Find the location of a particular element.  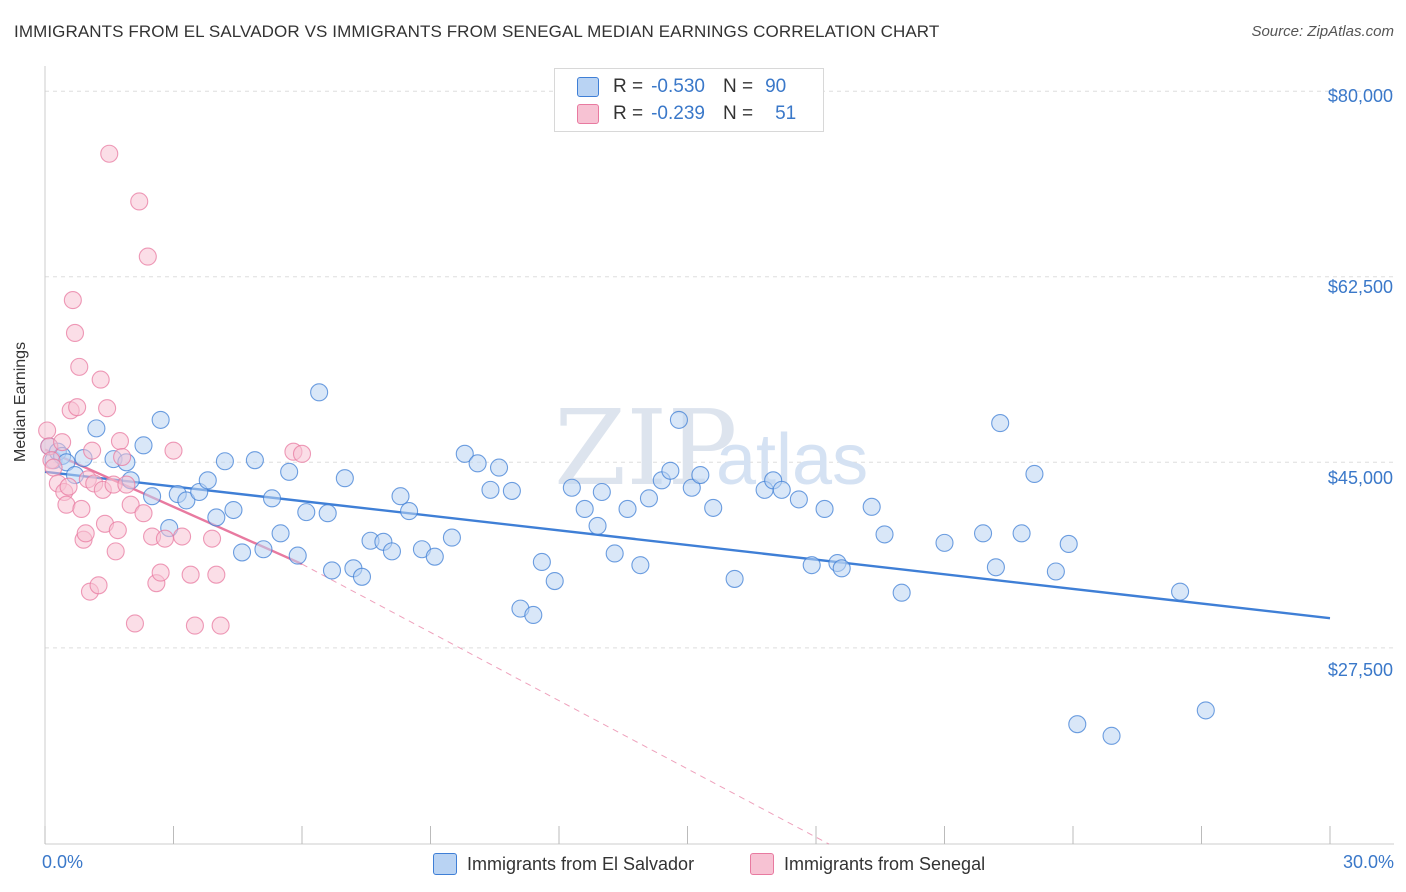

bottom-legend-senegal: Immigrants from Senegal is located at coordinates (867, 864).